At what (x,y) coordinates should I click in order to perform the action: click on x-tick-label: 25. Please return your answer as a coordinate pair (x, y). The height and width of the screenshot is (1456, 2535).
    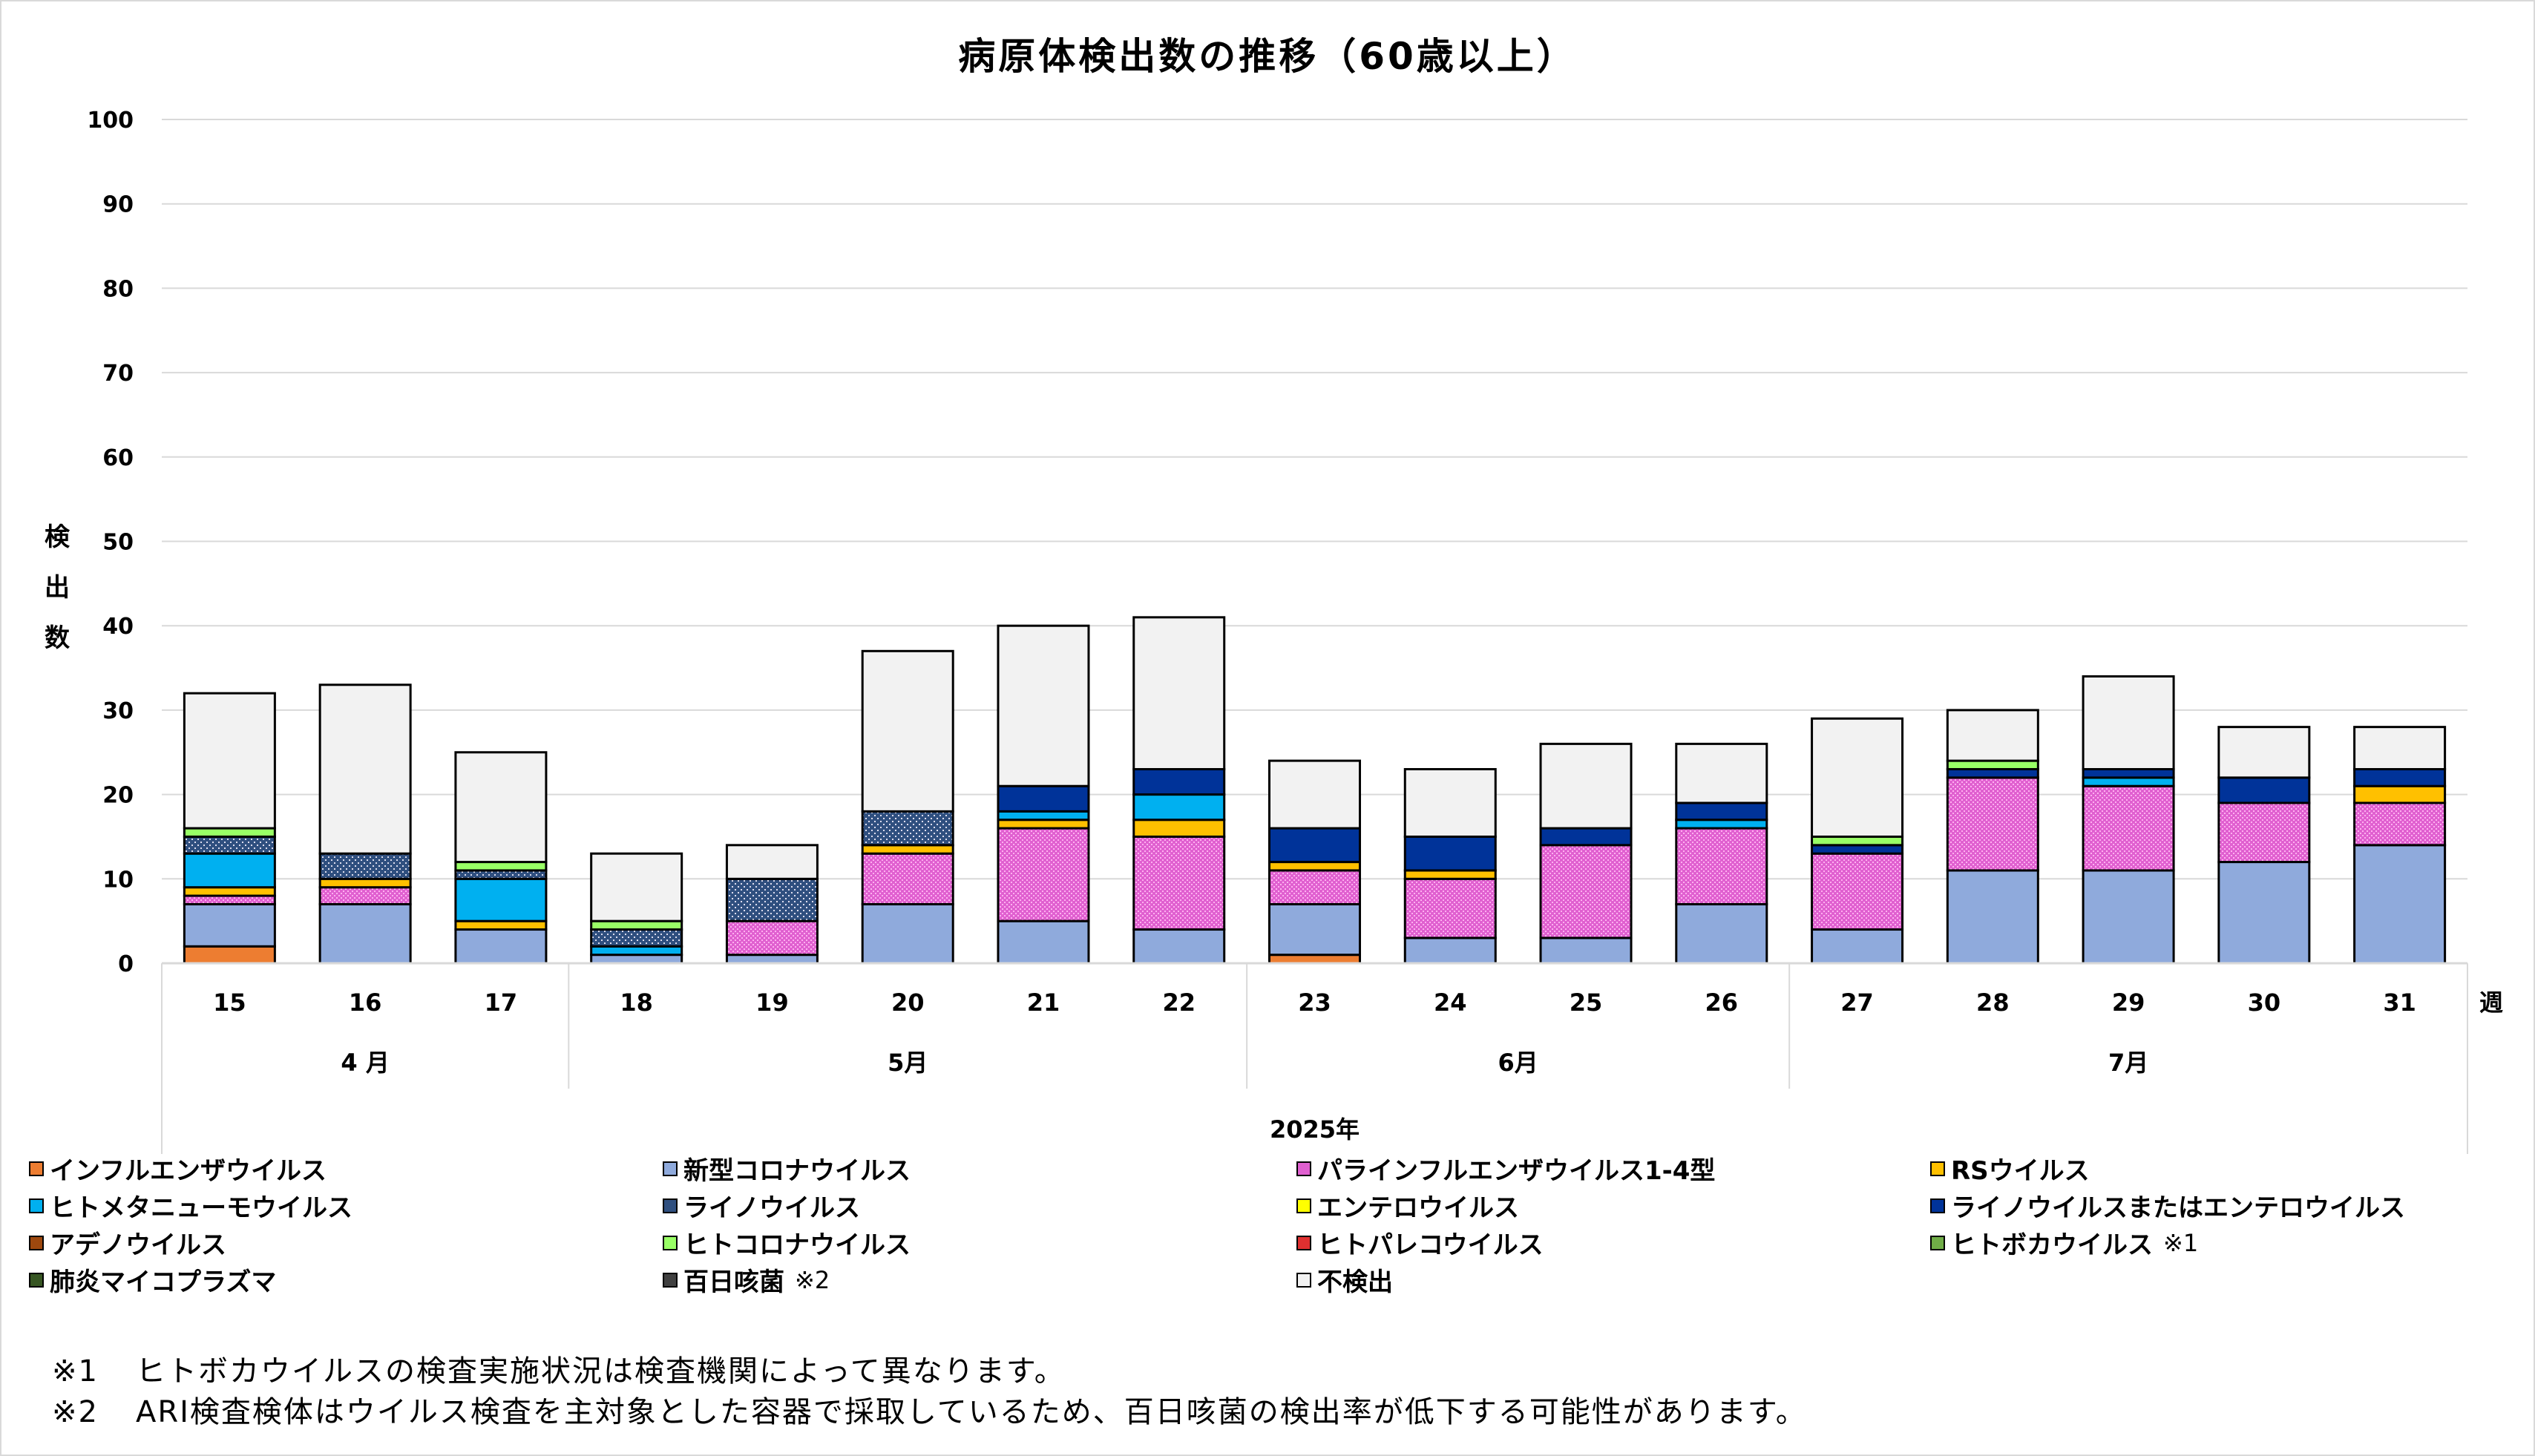
    Looking at the image, I should click on (1586, 1003).